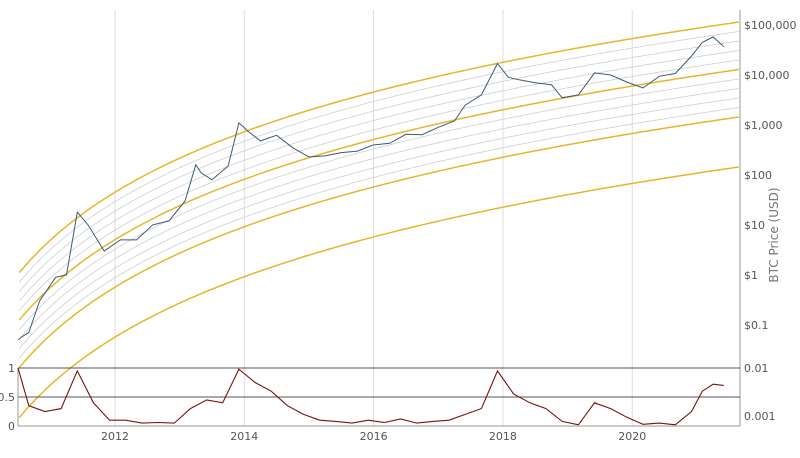  What do you see at coordinates (11, 368) in the screenshot?
I see `oscillator-tick-label: 1` at bounding box center [11, 368].